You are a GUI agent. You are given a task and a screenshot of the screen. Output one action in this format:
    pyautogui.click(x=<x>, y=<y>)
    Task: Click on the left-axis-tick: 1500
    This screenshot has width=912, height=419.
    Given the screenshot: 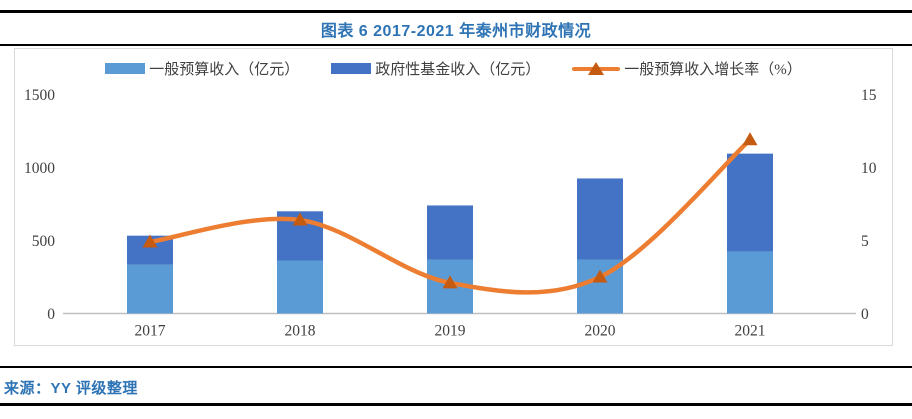 What is the action you would take?
    pyautogui.click(x=39, y=95)
    